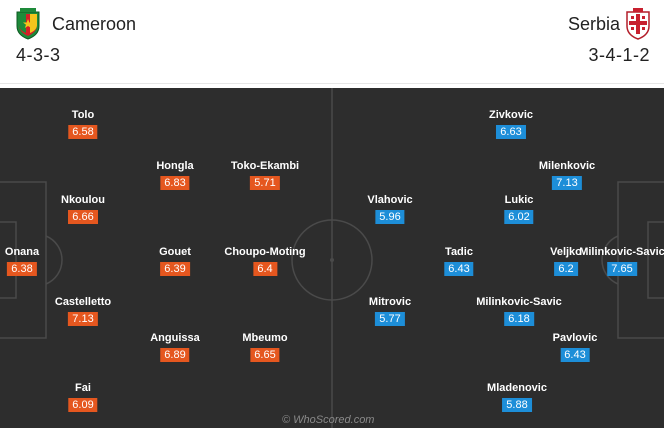 This screenshot has height=428, width=664. What do you see at coordinates (265, 355) in the screenshot?
I see `player-rating: 6.65` at bounding box center [265, 355].